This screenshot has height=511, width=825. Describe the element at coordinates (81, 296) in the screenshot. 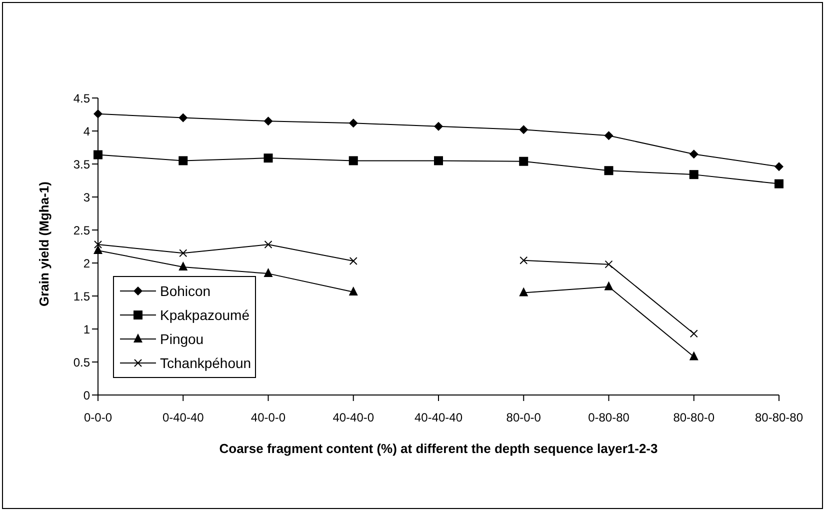

I see `y-tick-label: 1.5` at that location.